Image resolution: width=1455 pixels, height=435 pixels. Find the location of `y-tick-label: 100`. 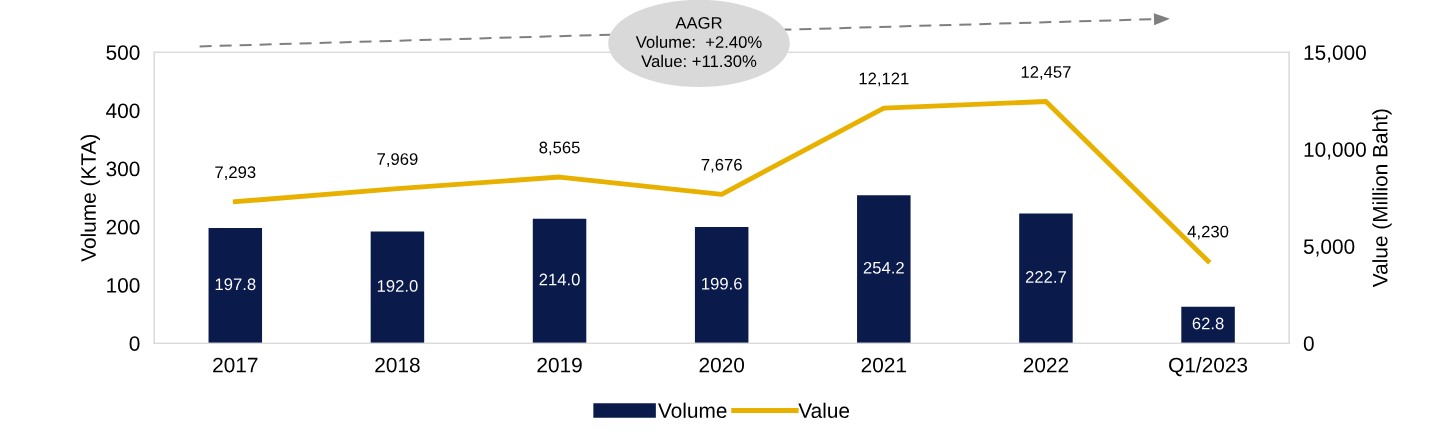

y-tick-label: 100 is located at coordinates (123, 285).